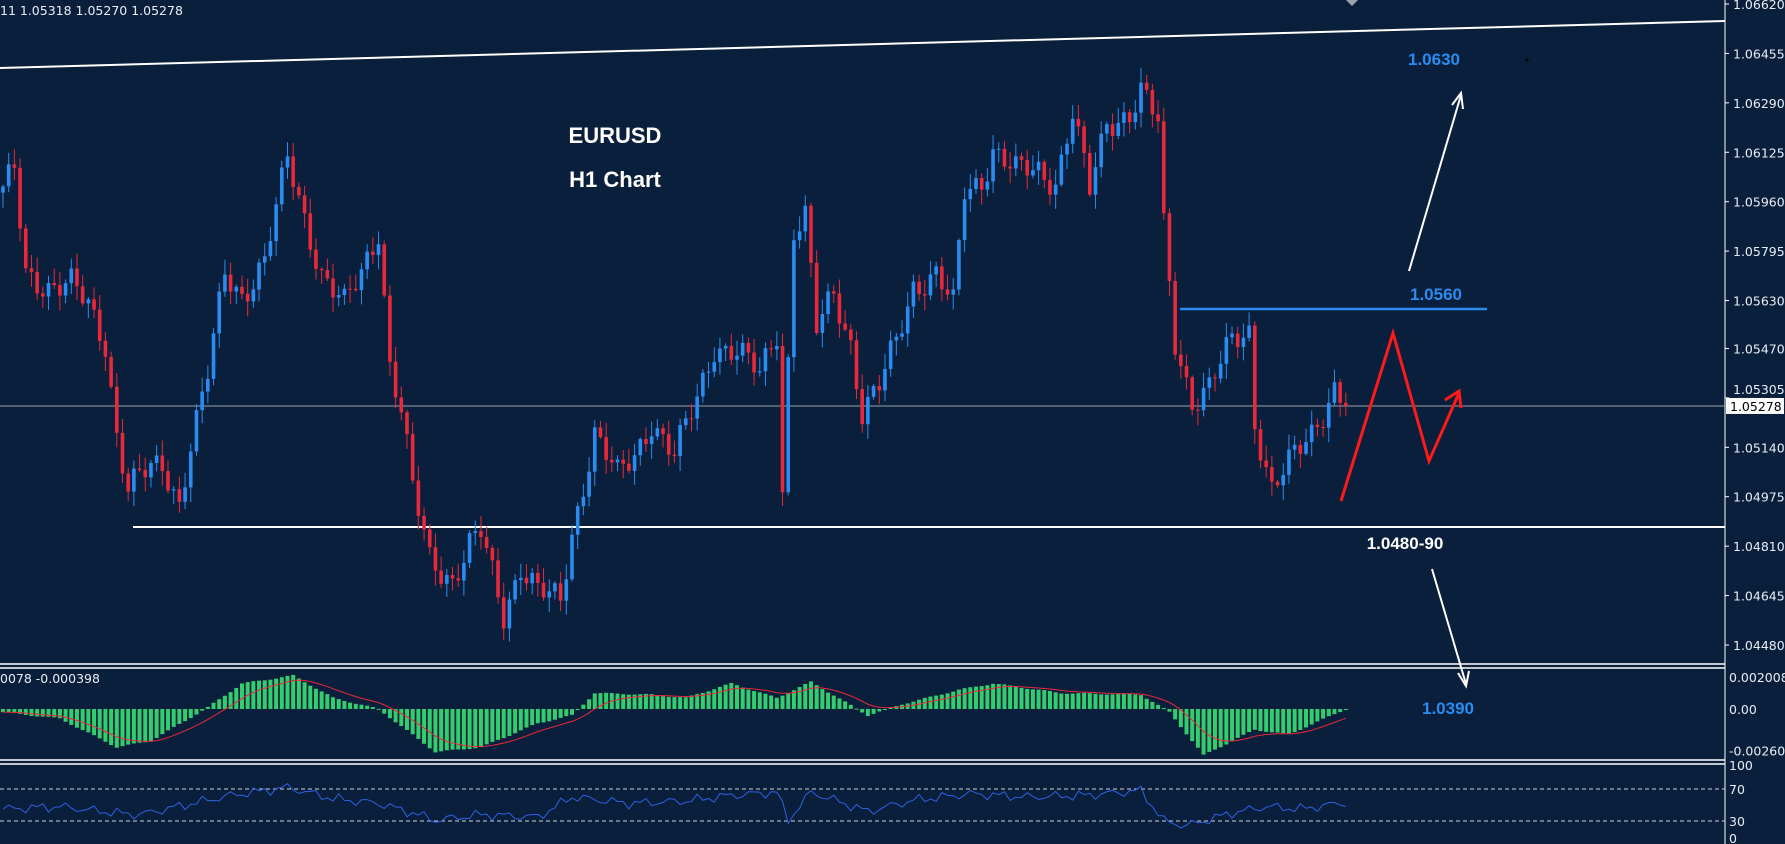 This screenshot has height=844, width=1785. I want to click on support-label: 1.0480-90, so click(1405, 543).